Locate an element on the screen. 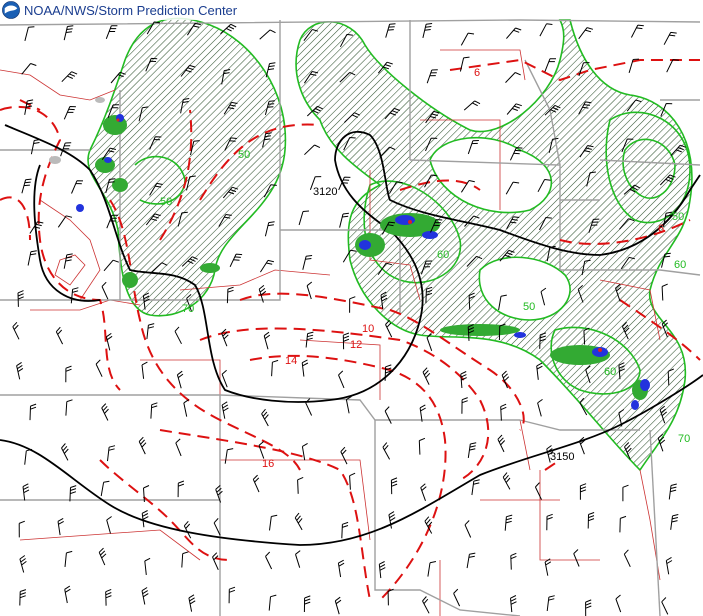 The image size is (703, 616). dashed-label-10: 10 is located at coordinates (368, 329).